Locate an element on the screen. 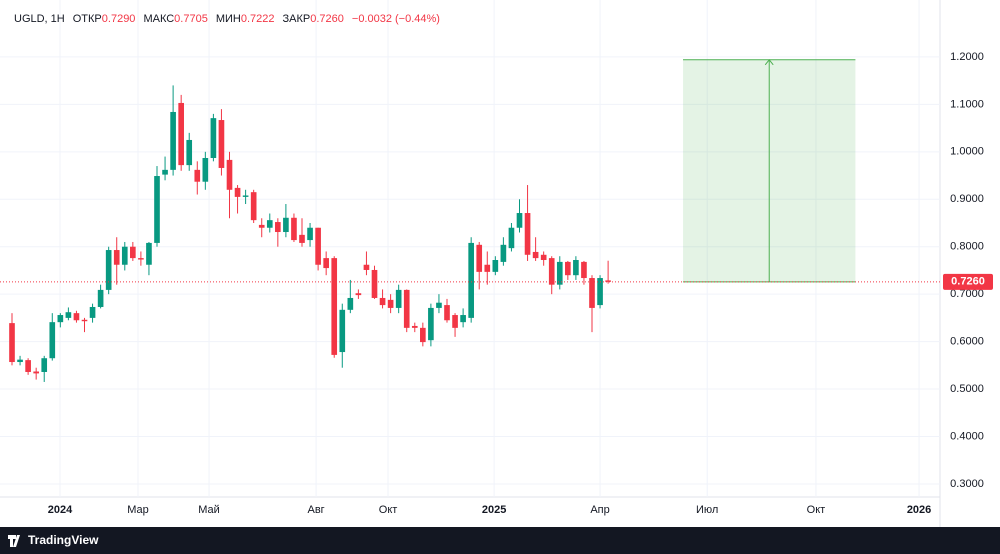  symbol: UGLD, 1Н is located at coordinates (39, 19).